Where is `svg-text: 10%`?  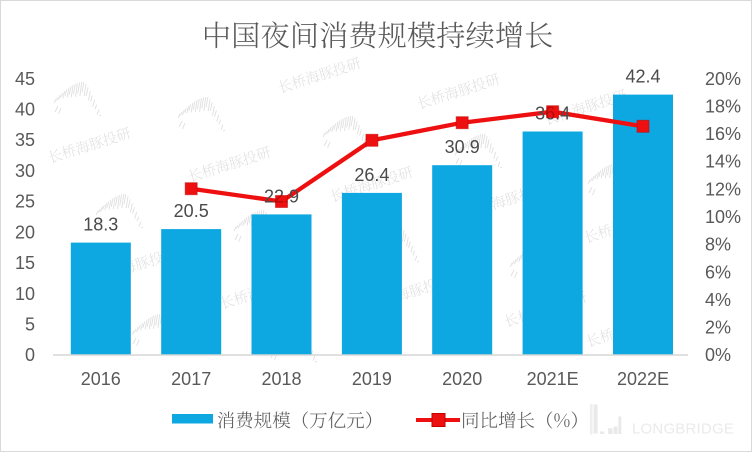
svg-text: 10% is located at coordinates (723, 217).